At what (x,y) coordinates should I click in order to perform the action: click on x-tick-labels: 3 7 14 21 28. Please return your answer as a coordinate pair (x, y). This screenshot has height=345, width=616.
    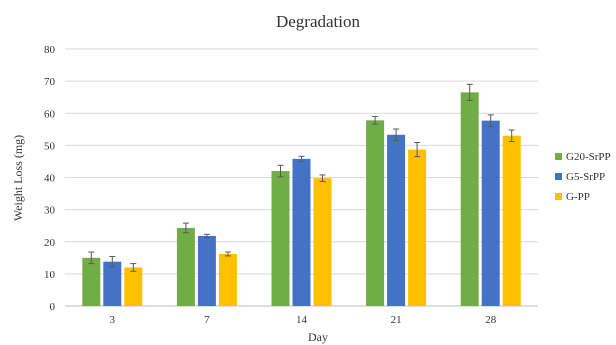
    Looking at the image, I should click on (303, 320).